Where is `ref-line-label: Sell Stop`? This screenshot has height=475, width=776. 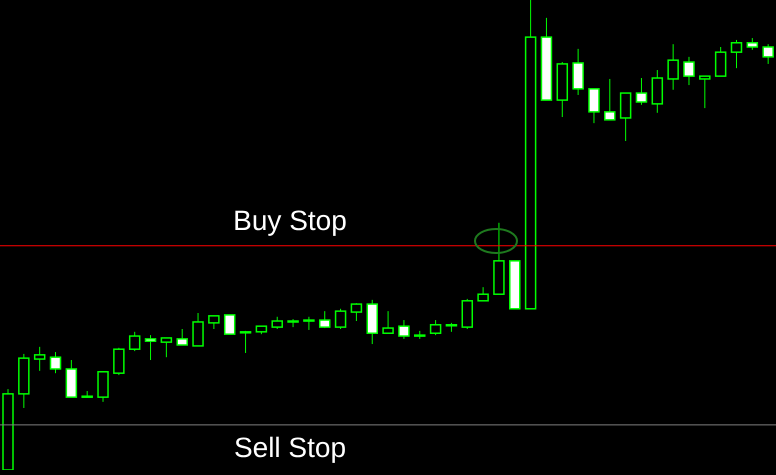 ref-line-label: Sell Stop is located at coordinates (290, 447).